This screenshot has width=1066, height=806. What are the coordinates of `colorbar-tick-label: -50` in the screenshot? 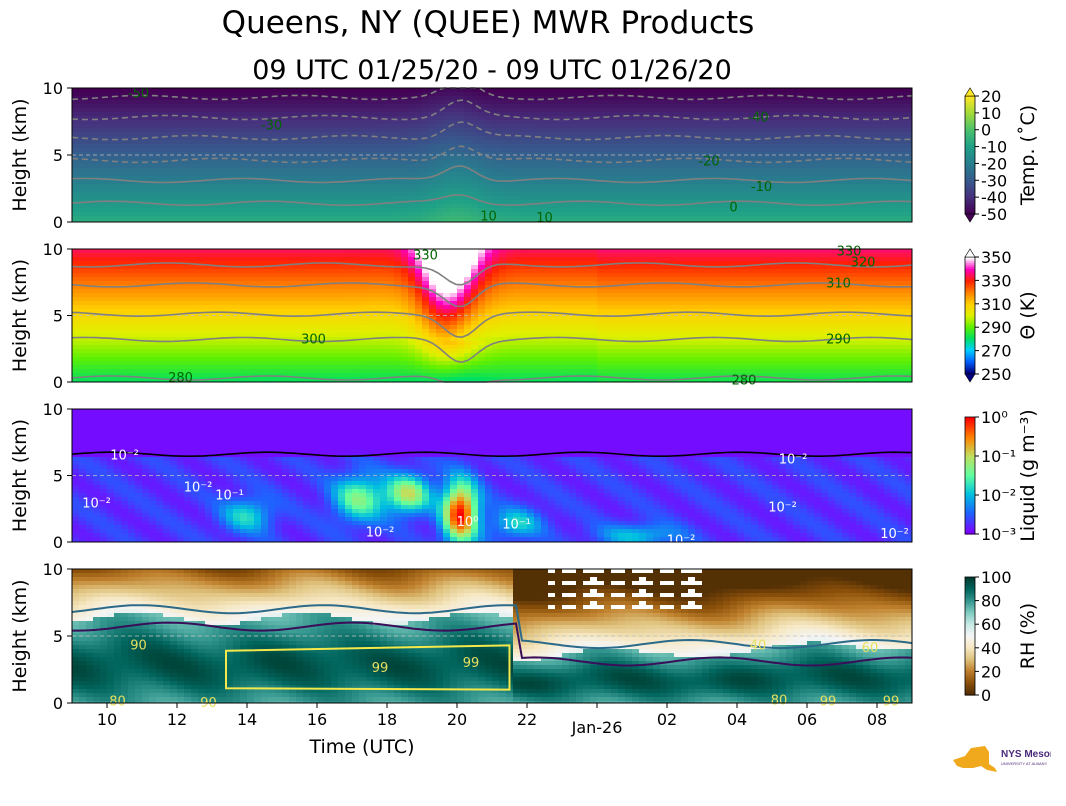 It's located at (994, 214).